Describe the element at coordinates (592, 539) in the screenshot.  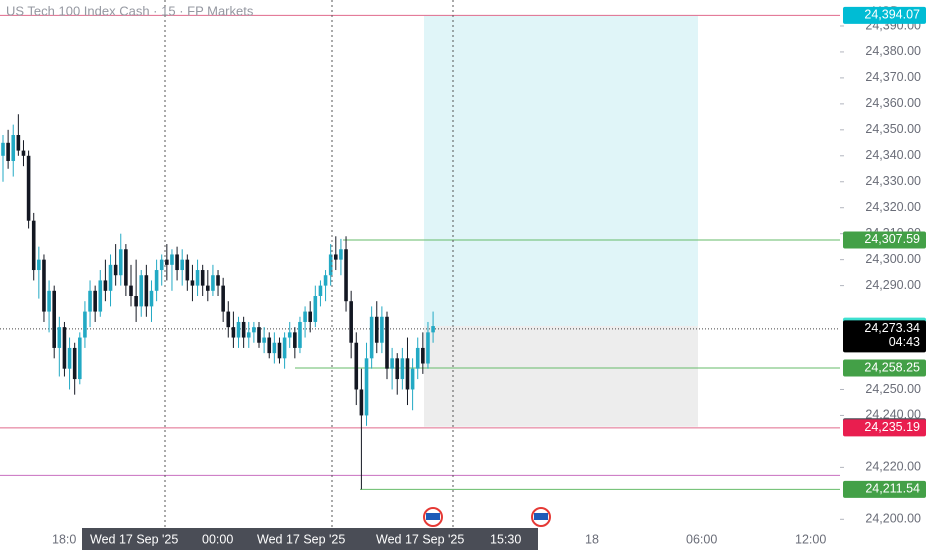
I see `x-tick-label: 18` at that location.